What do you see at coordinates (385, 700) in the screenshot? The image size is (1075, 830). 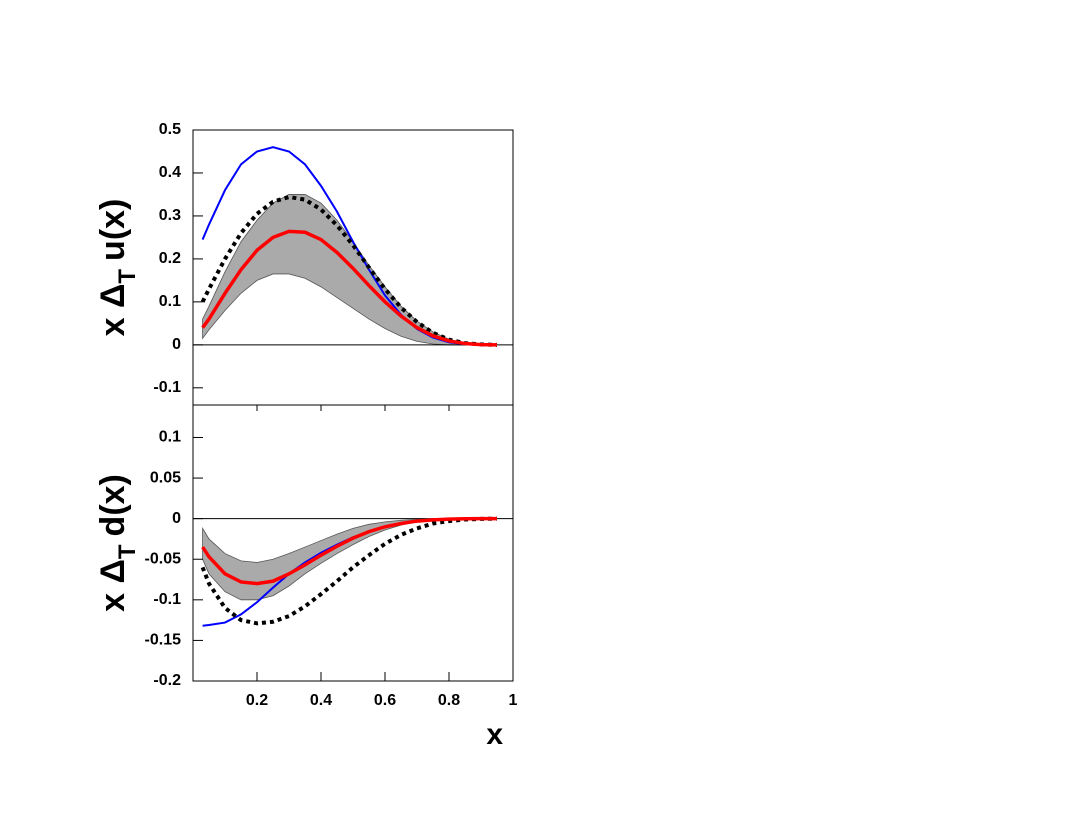 I see `x-tick-label: 0.6` at bounding box center [385, 700].